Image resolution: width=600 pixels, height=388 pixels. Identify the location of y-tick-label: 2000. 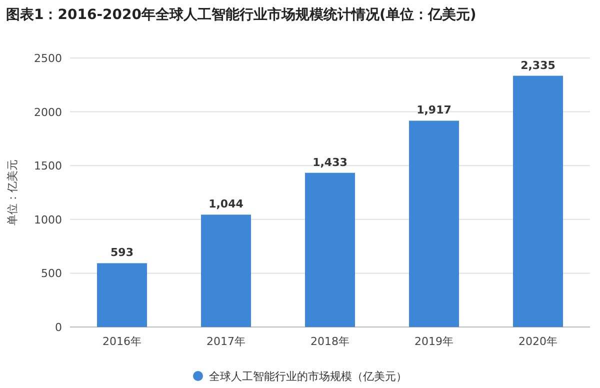
(48, 112).